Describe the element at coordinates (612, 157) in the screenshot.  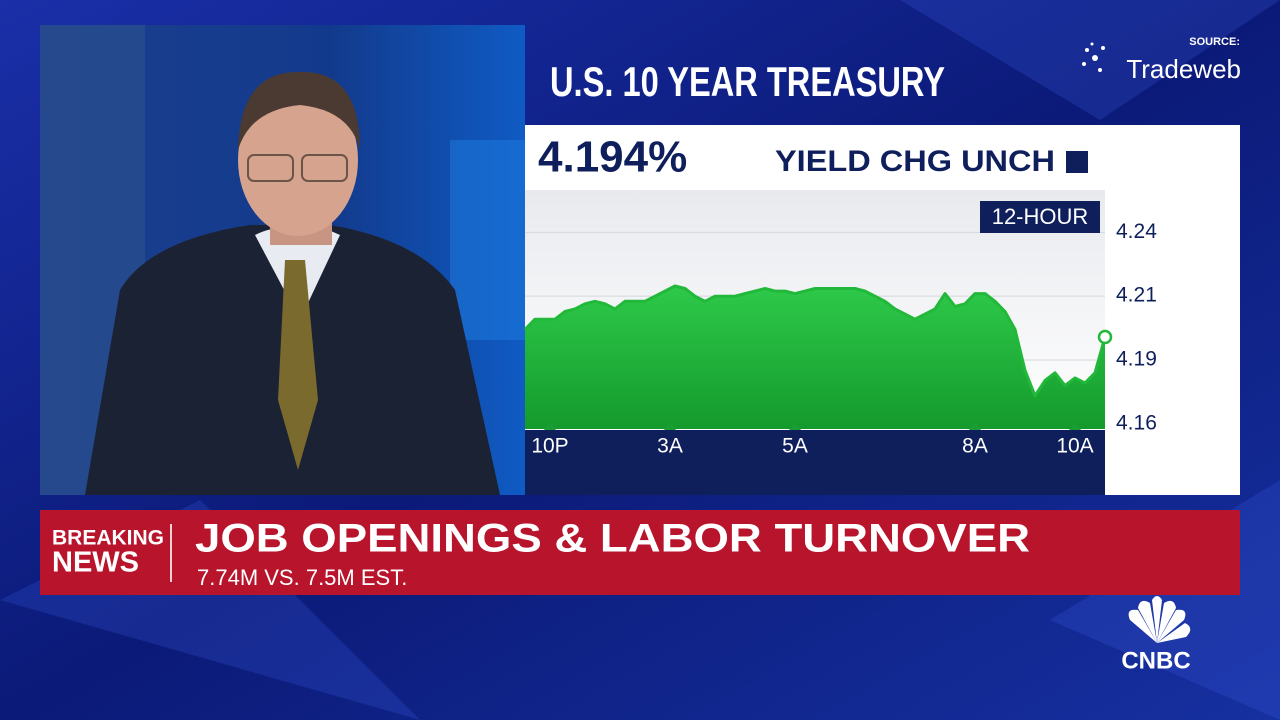
I see `yield-value: 4.194%` at that location.